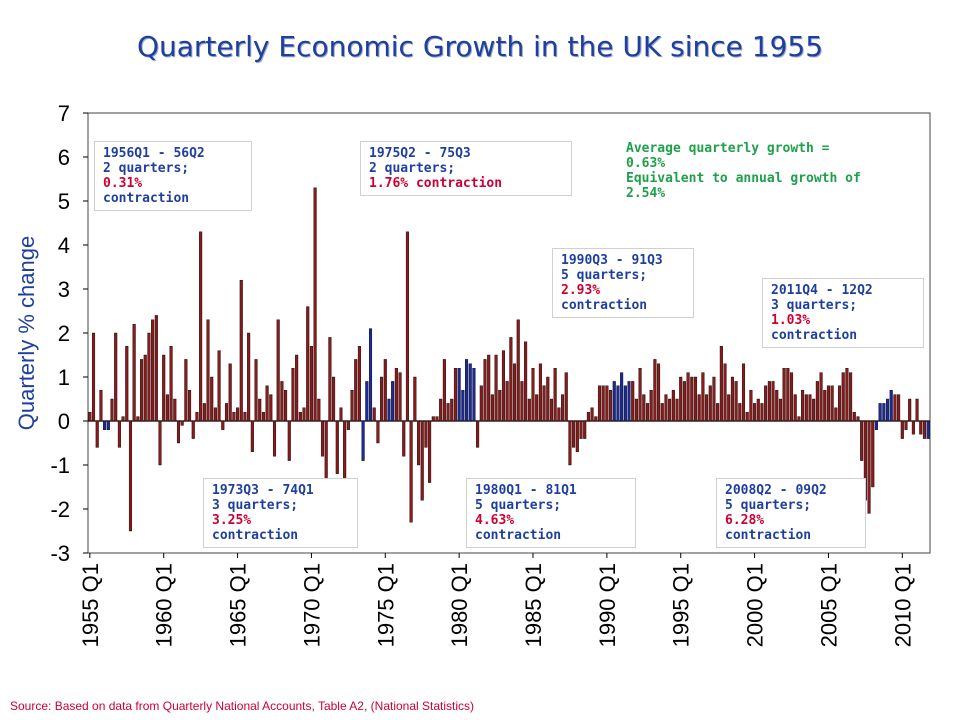  I want to click on annotation-amount: 1.76% contraction, so click(436, 183).